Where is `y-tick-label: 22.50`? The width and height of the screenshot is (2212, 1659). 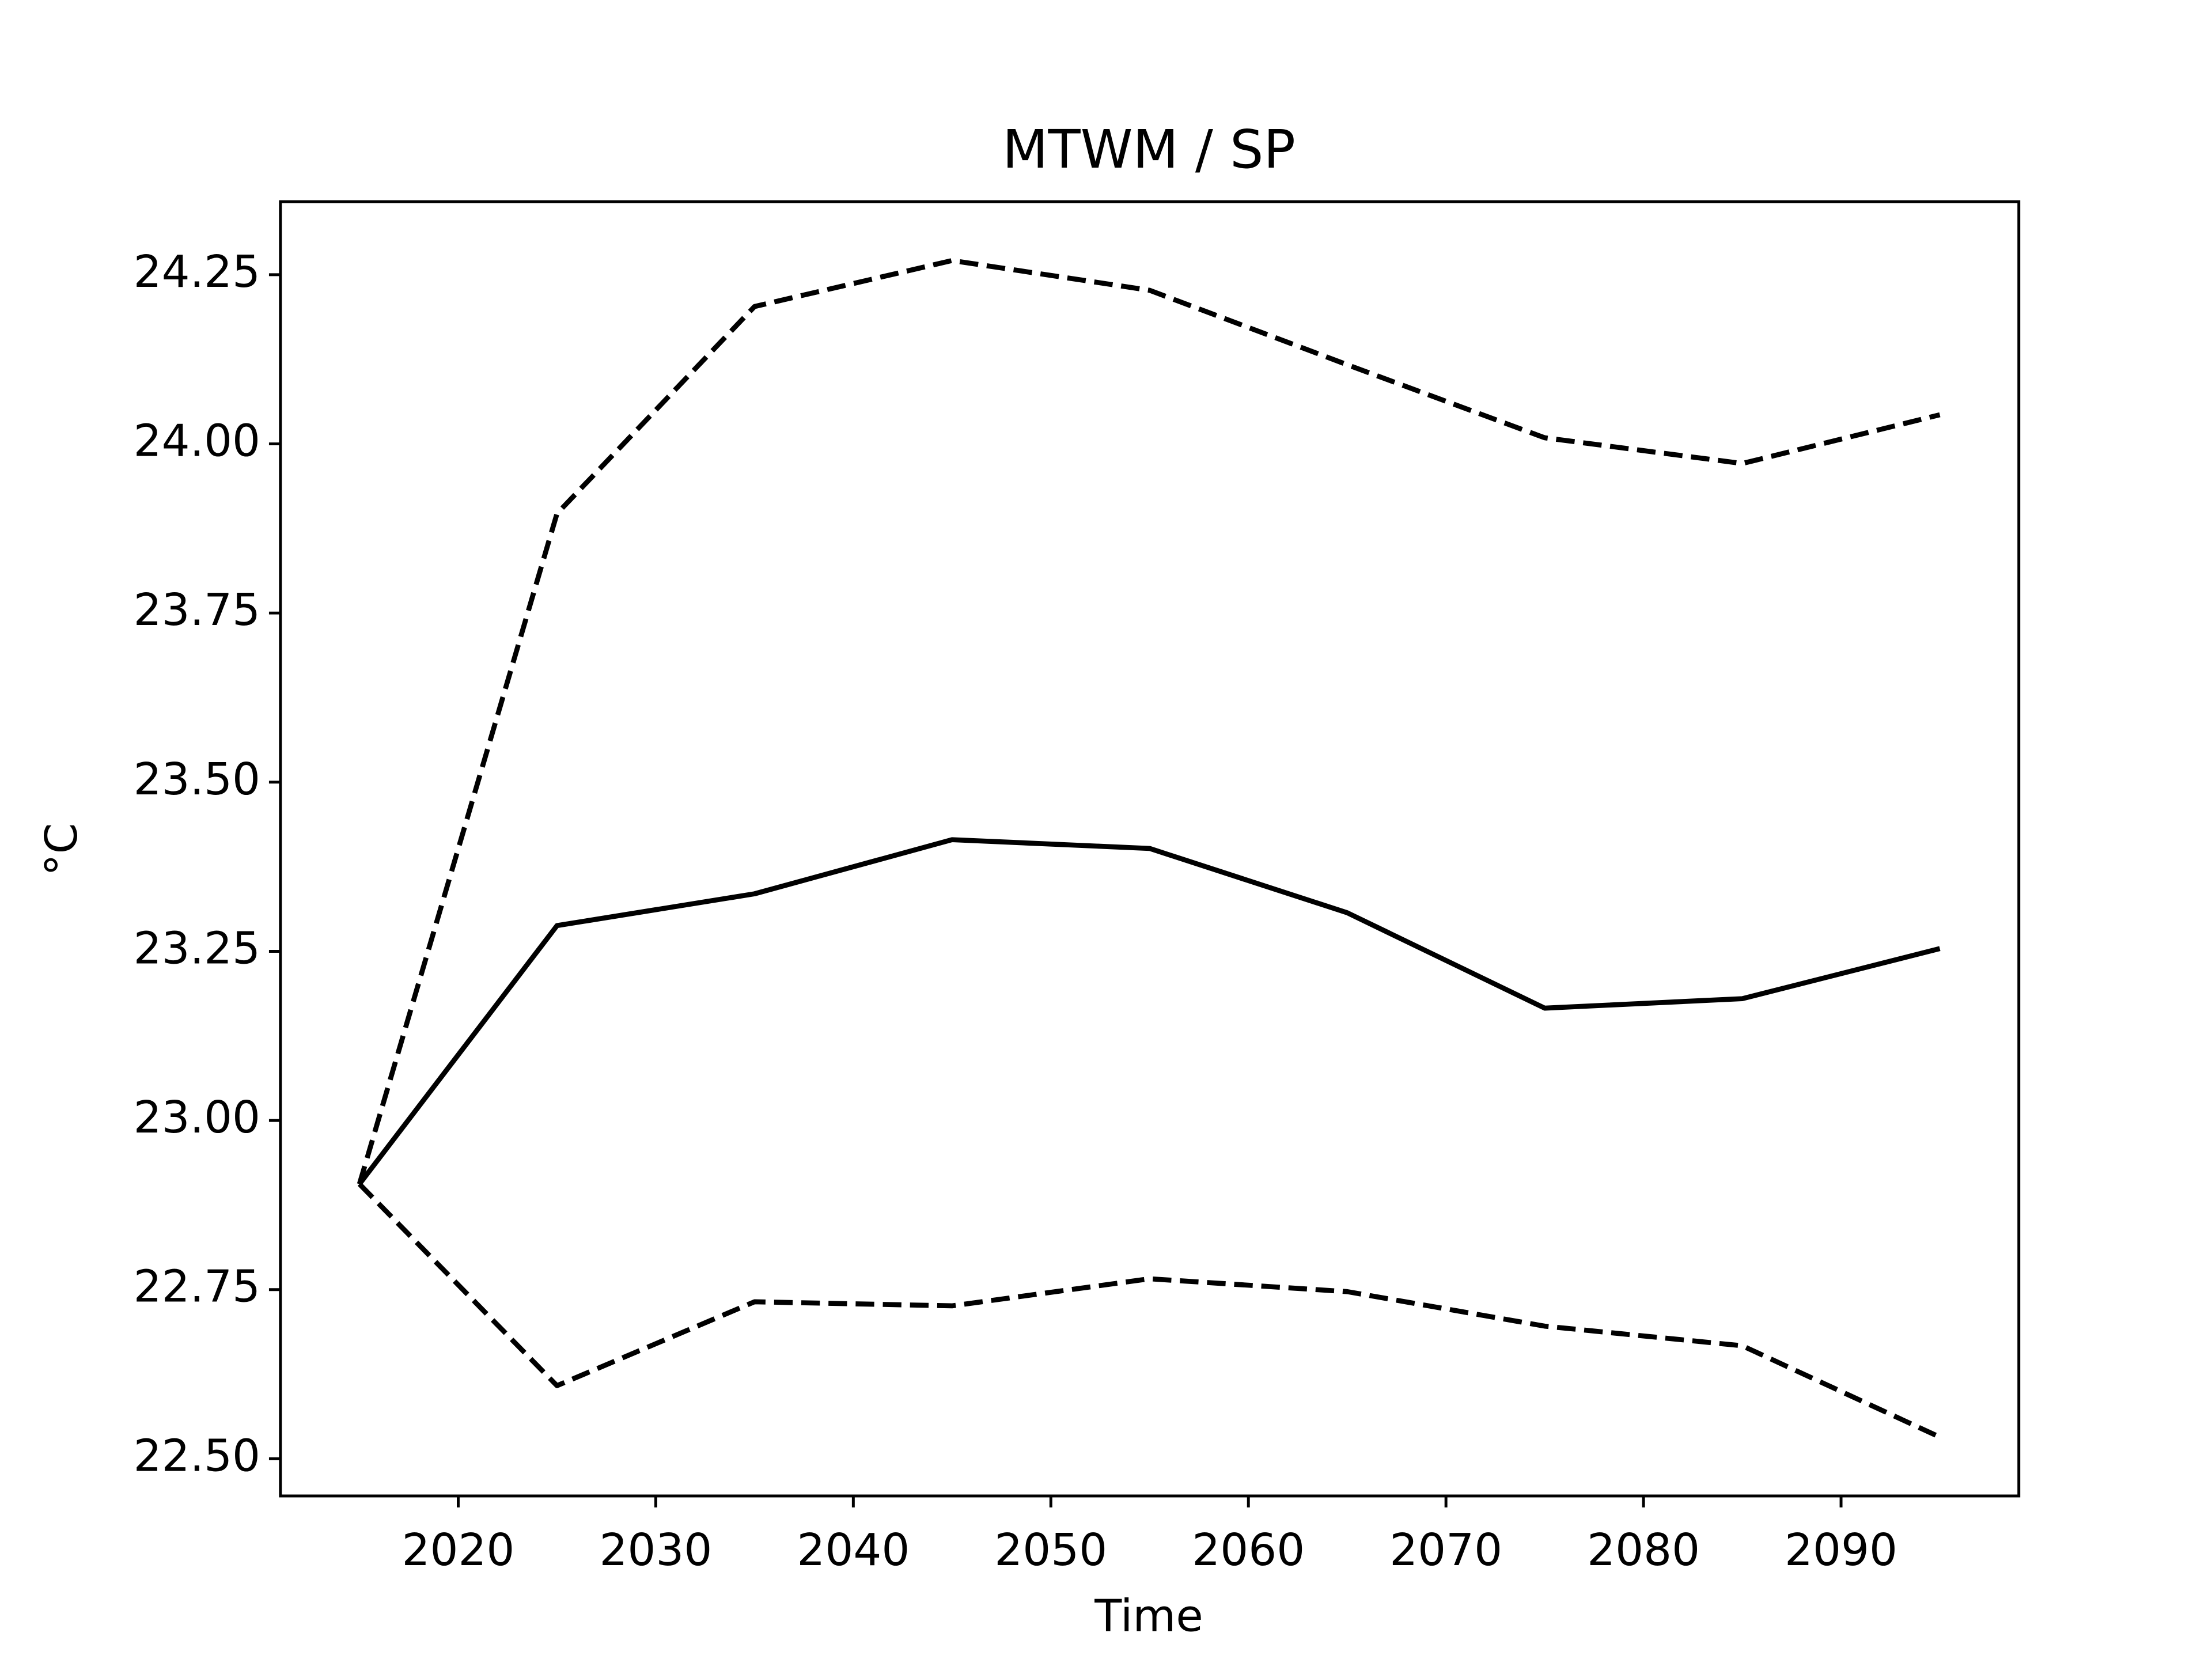 y-tick-label: 22.50 is located at coordinates (197, 1456).